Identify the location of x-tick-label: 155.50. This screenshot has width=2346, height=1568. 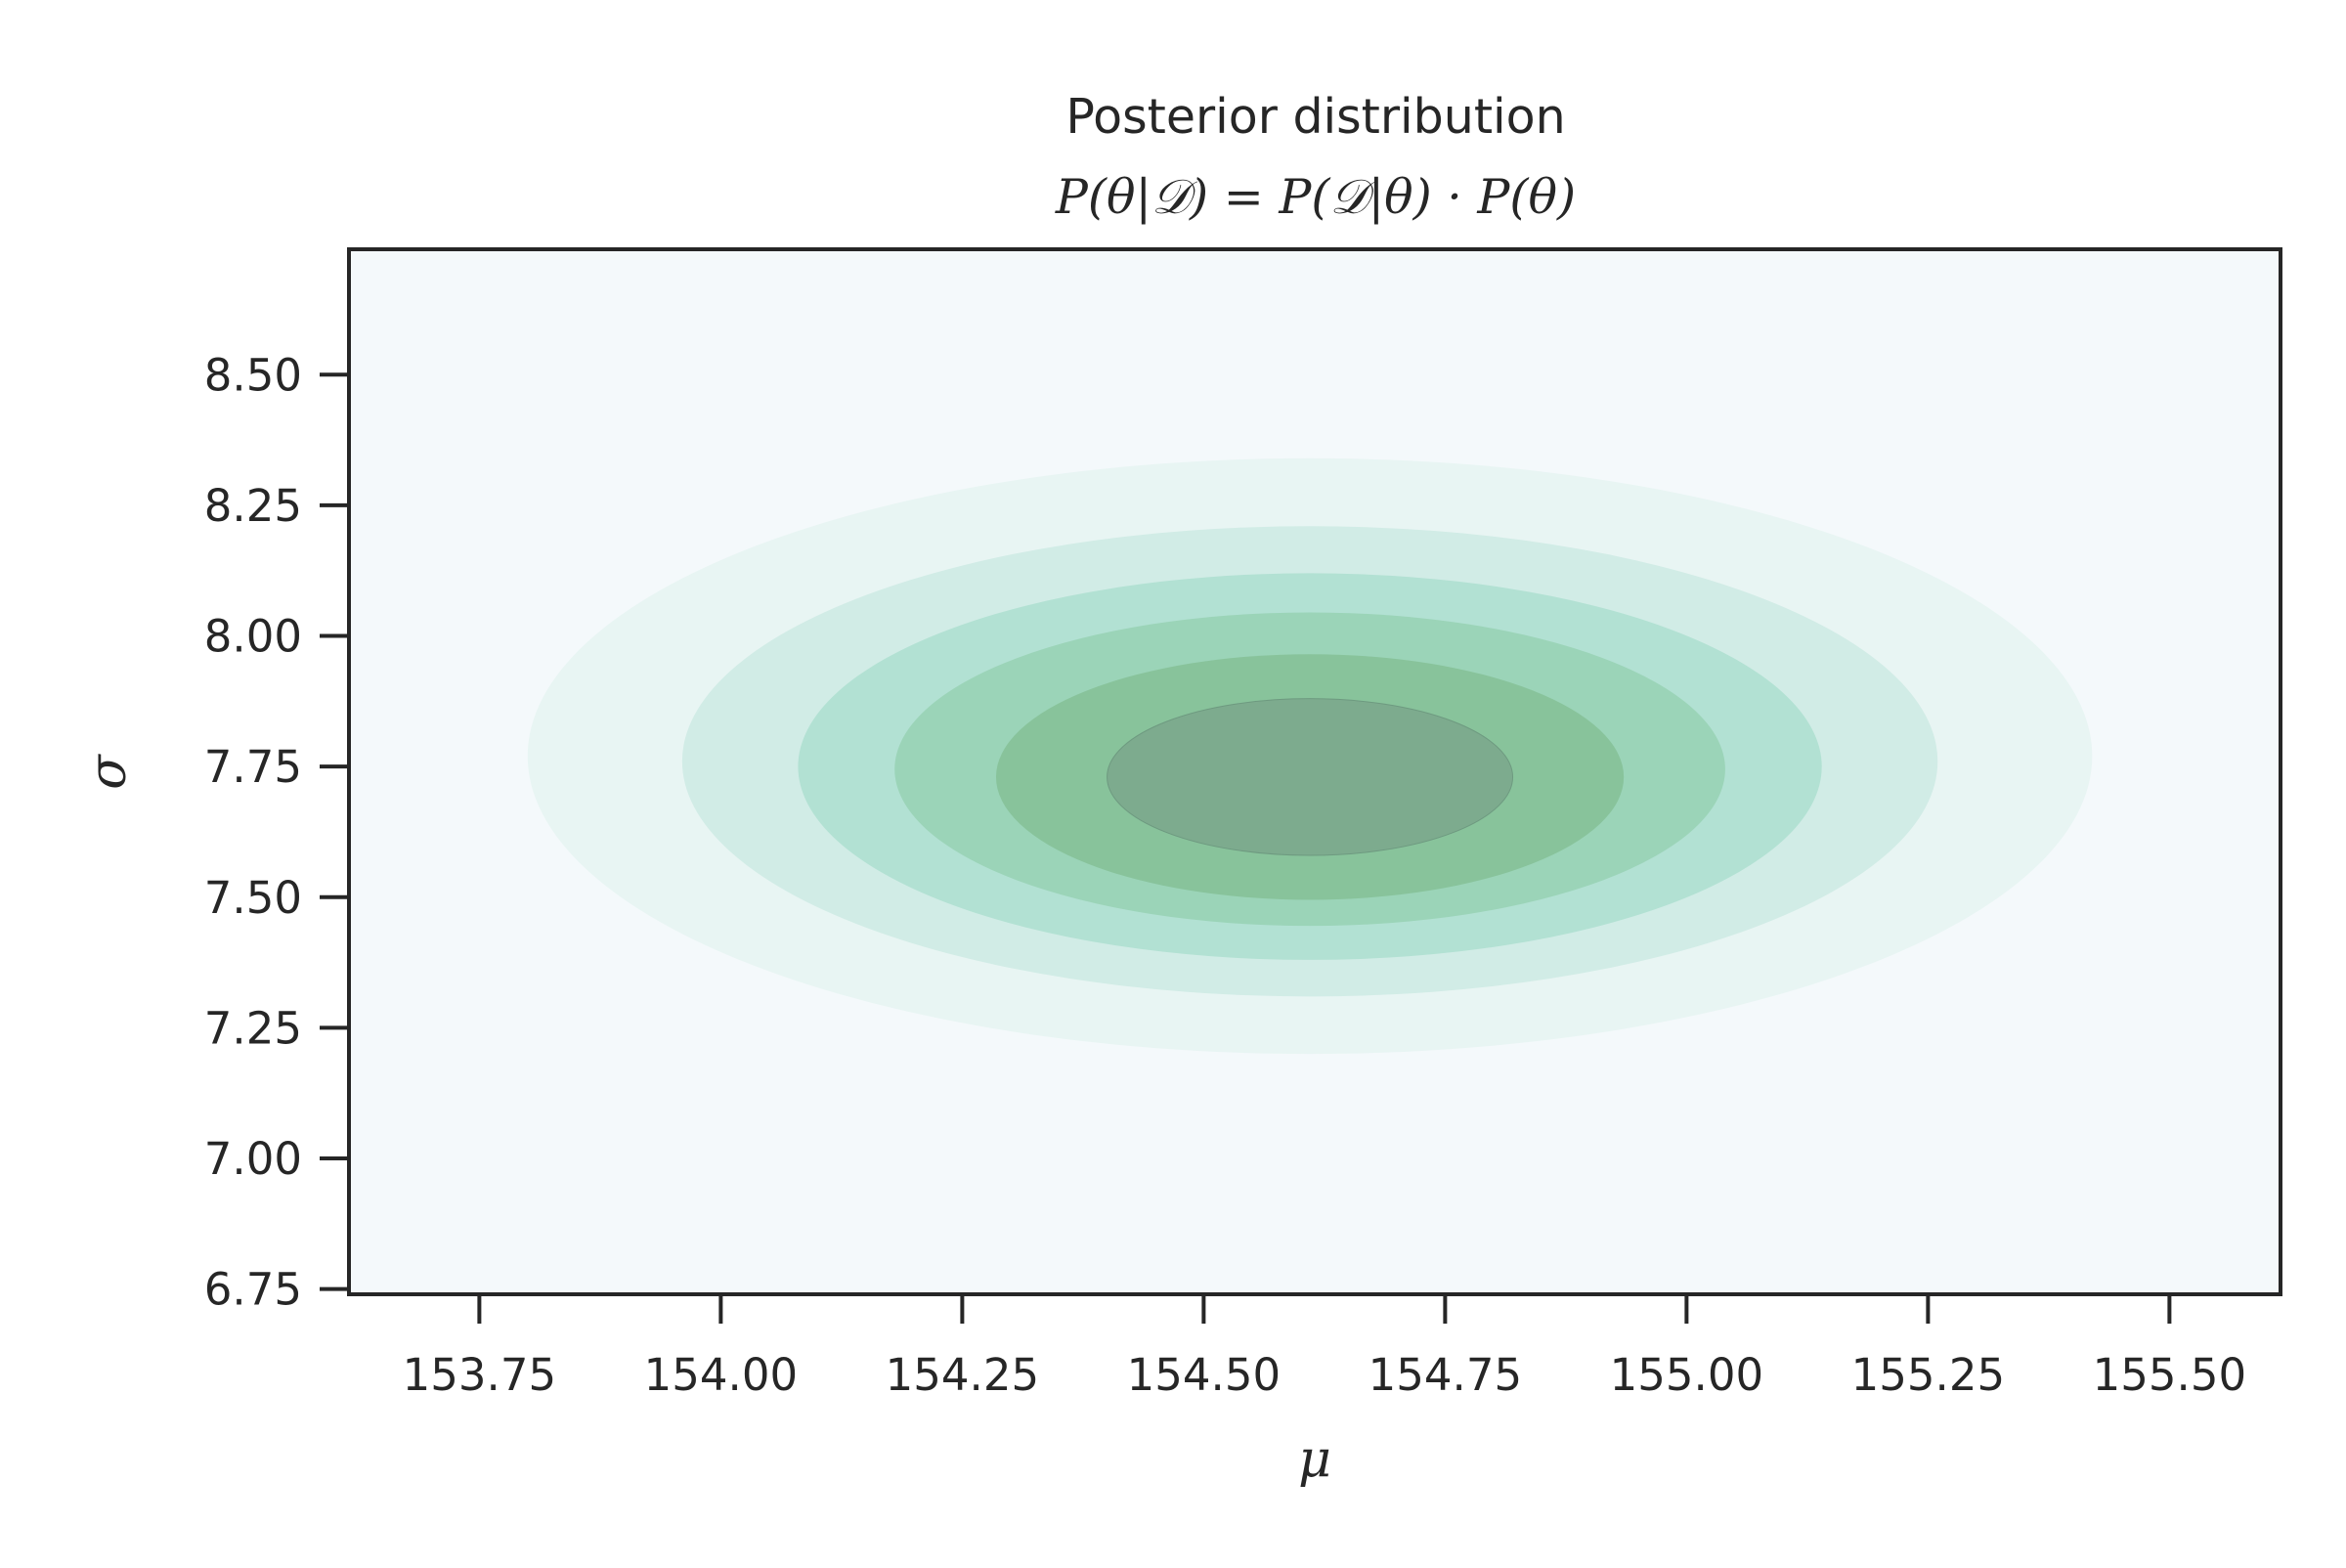
(2169, 1375).